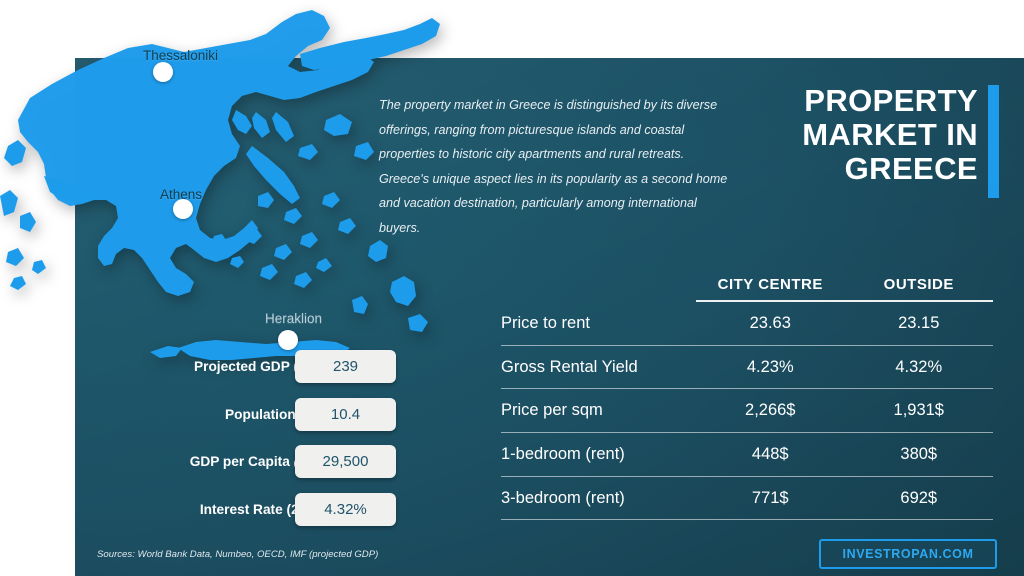 The width and height of the screenshot is (1024, 576). I want to click on table-cell-outside: 380$, so click(919, 453).